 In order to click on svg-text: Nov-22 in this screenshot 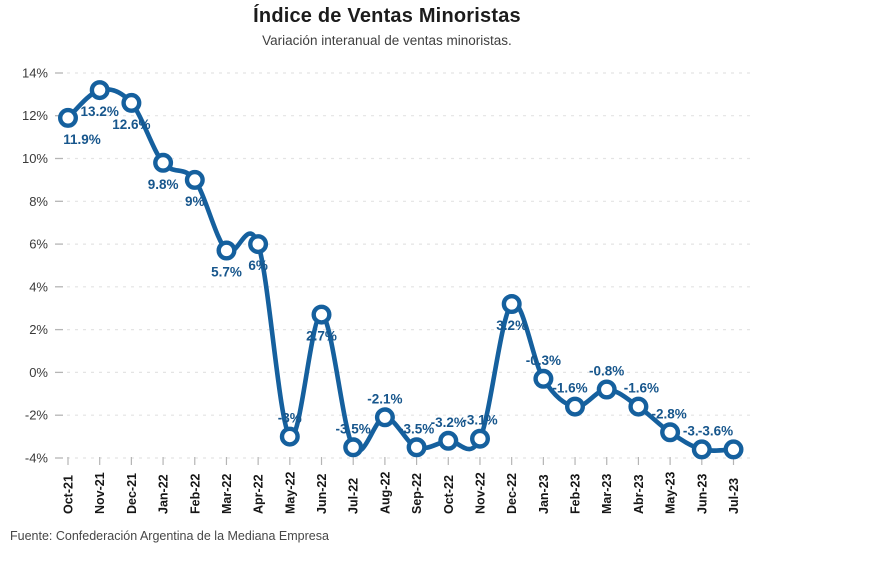, I will do `click(481, 493)`.